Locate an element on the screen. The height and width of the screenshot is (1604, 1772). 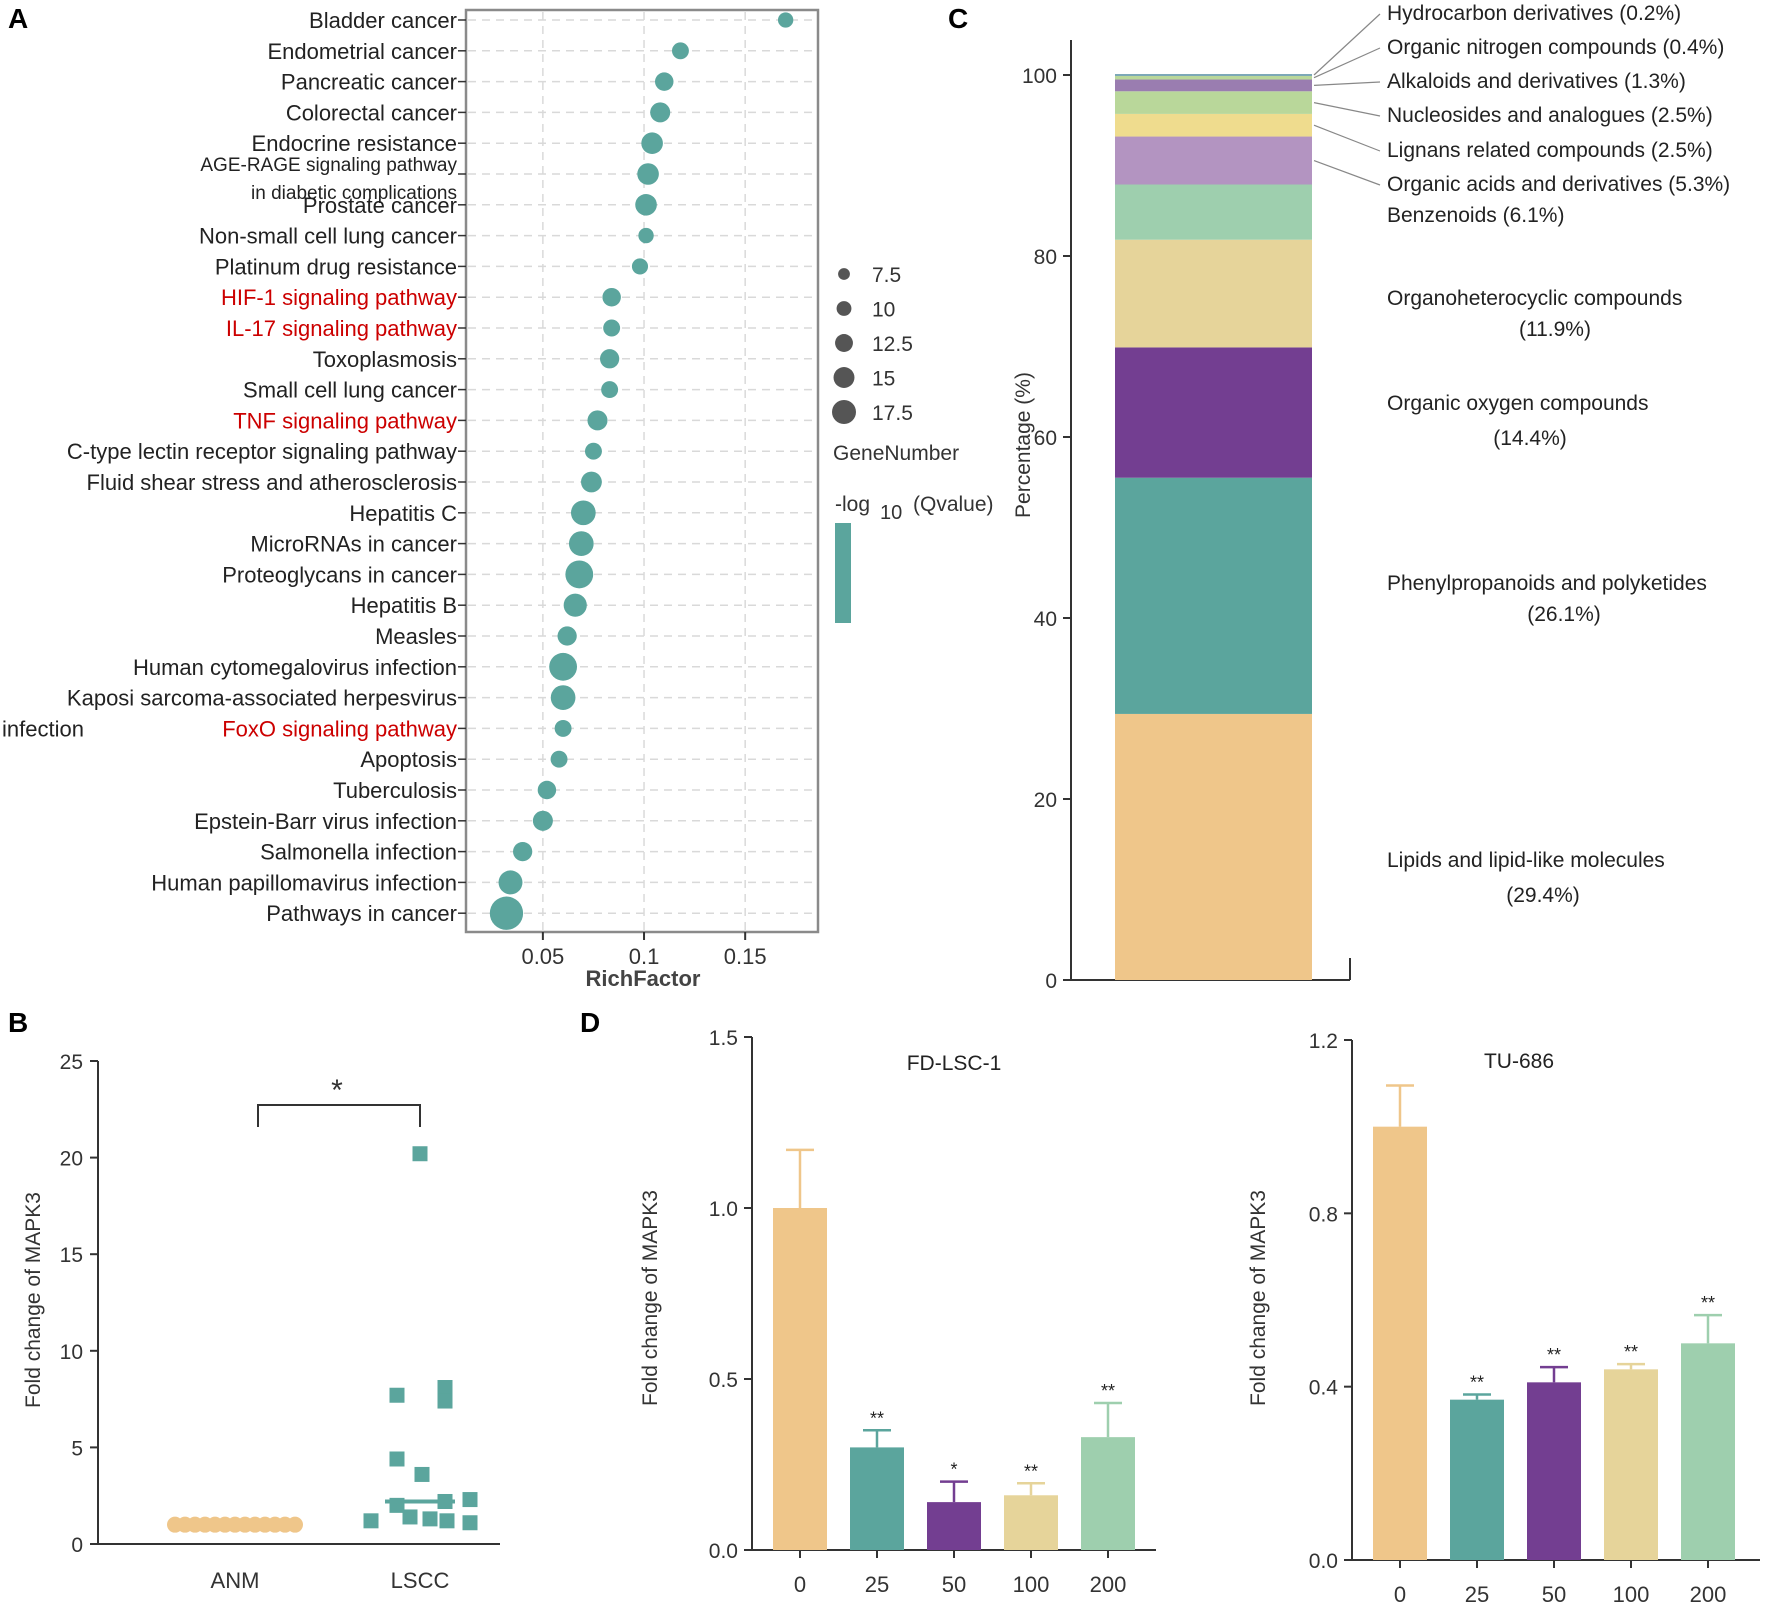
row-label: Toxoplasmosis is located at coordinates (385, 359).